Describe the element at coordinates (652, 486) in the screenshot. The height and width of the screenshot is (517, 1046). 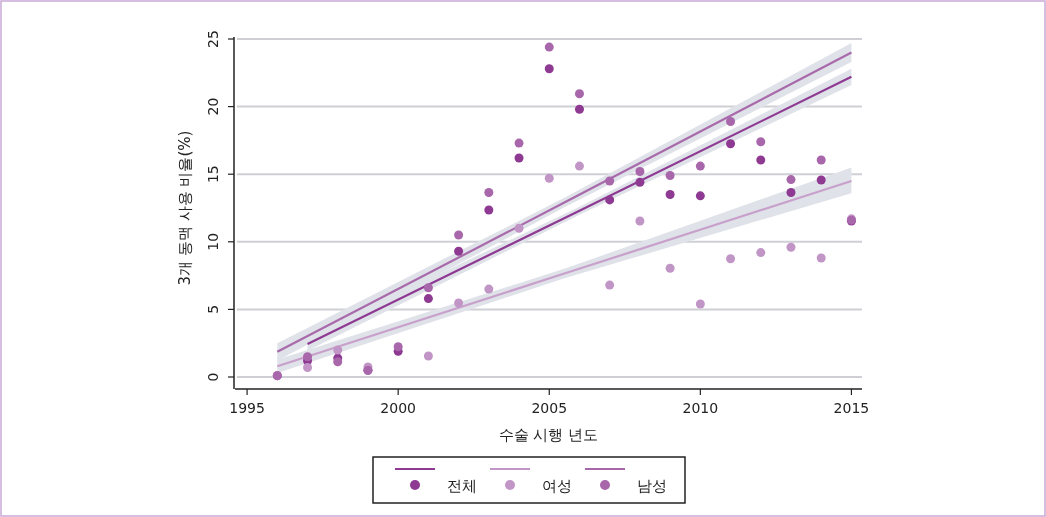
I see `legend-label: 남성` at that location.